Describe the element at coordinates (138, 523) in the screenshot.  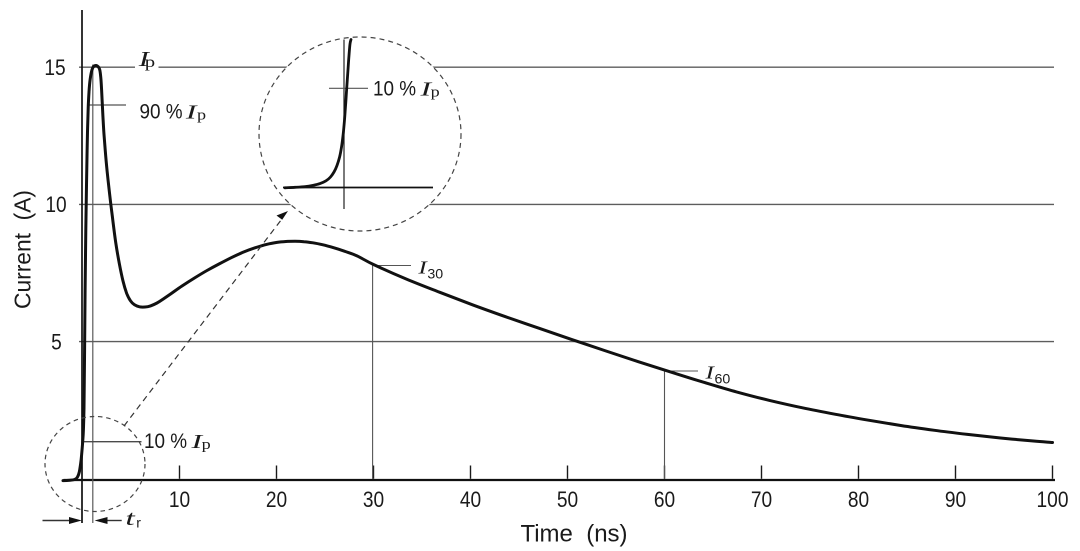
I see `svg-text: r` at that location.